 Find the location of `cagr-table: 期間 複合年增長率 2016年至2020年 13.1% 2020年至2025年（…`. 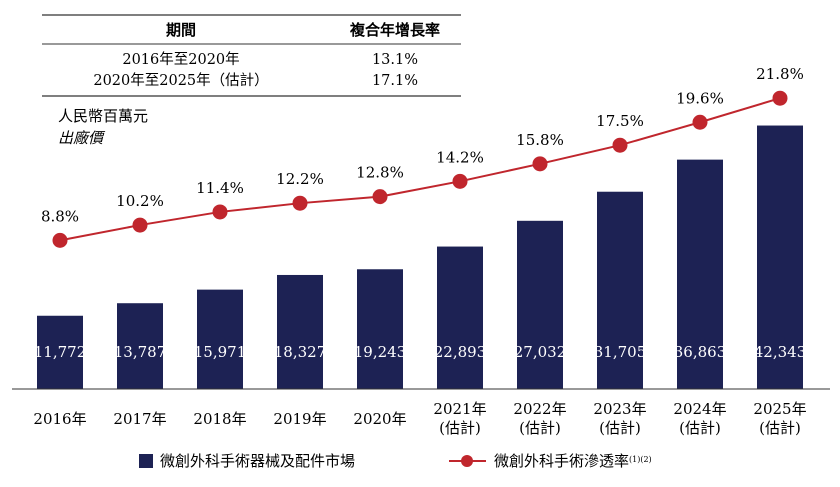

cagr-table: 期間 複合年增長率 2016年至2020年 13.1% 2020年至2025年（… is located at coordinates (251, 55).